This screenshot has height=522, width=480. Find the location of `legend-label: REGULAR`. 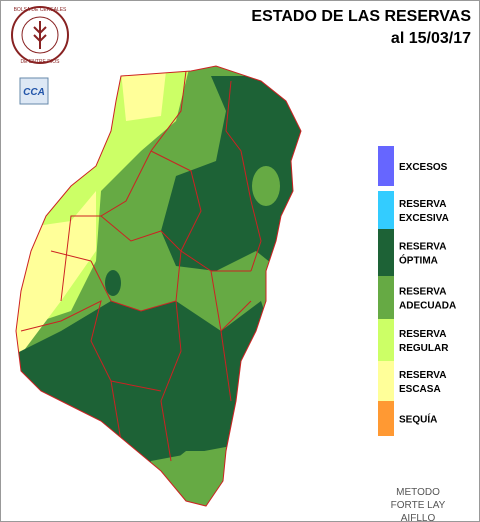

legend-label: REGULAR is located at coordinates (424, 348).